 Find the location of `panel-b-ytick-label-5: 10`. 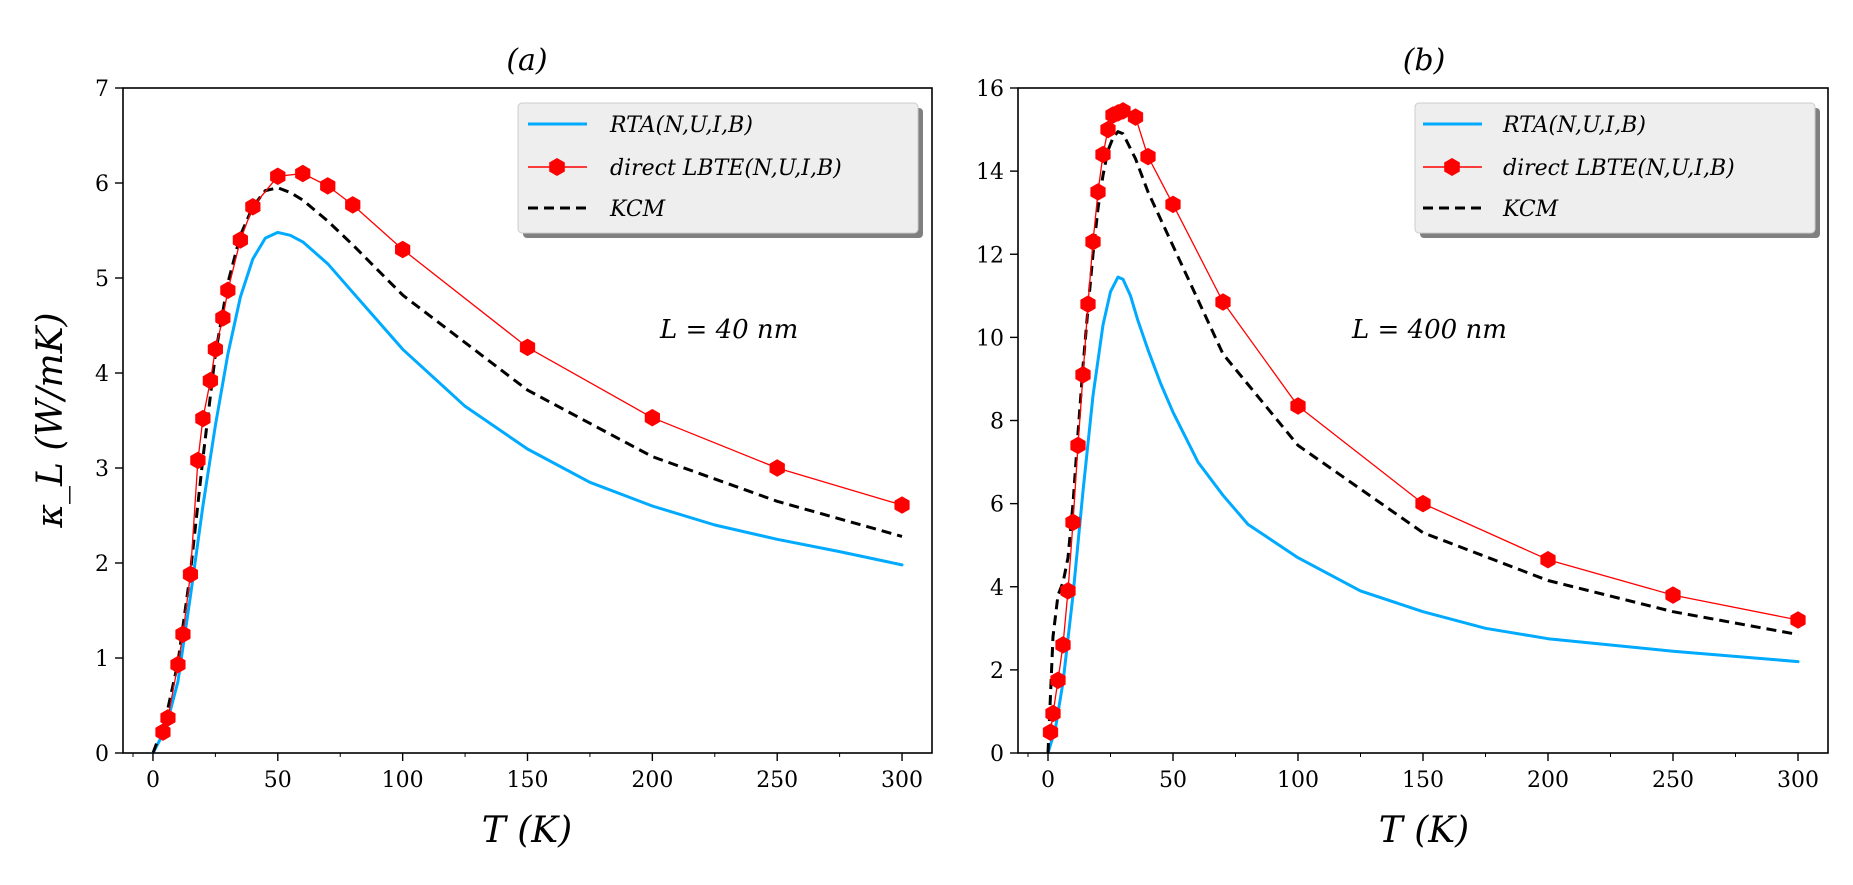

panel-b-ytick-label-5: 10 is located at coordinates (990, 338).